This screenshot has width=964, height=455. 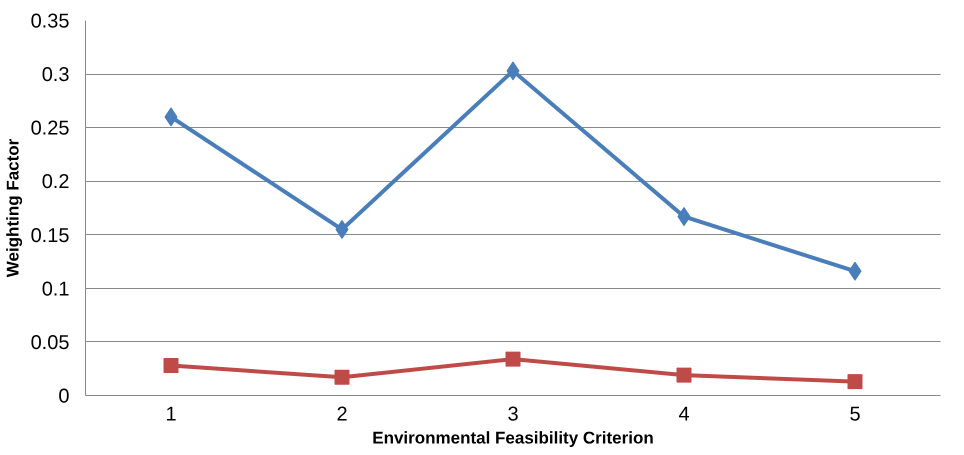 I want to click on y-tick-label: 0, so click(x=64, y=397).